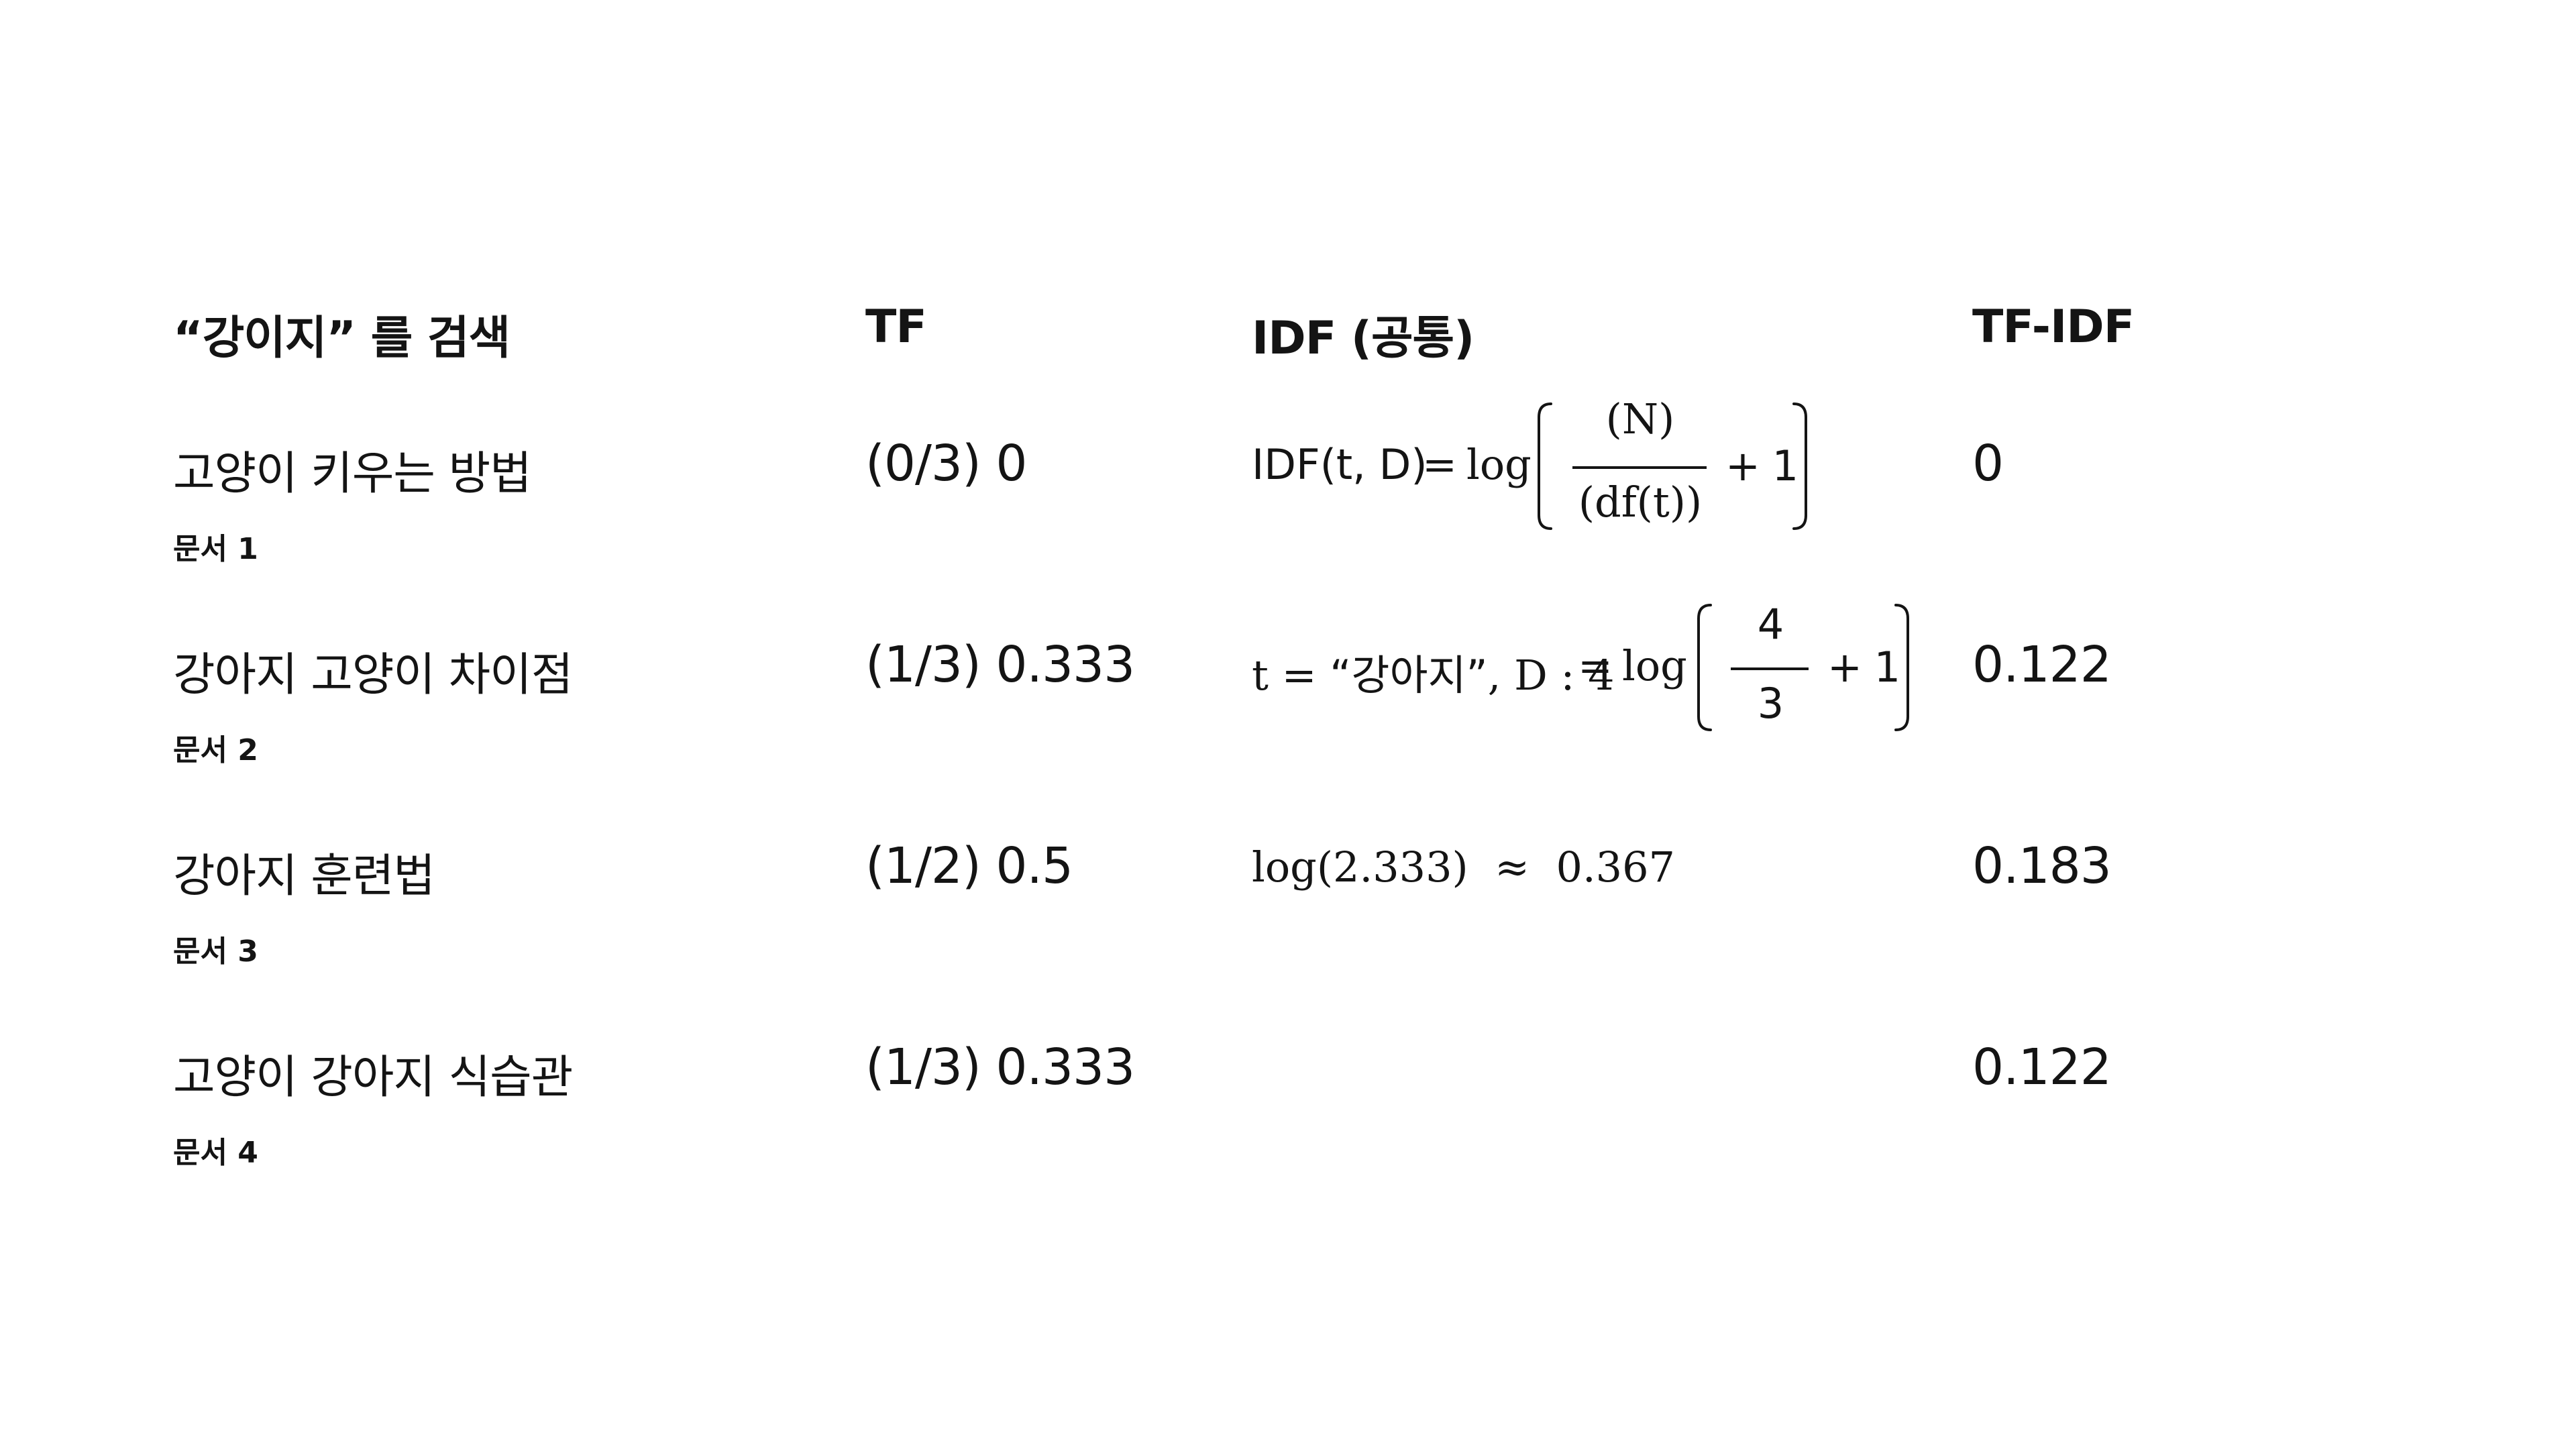 Image resolution: width=2576 pixels, height=1449 pixels. I want to click on idf-formula-log: log, so click(1499, 464).